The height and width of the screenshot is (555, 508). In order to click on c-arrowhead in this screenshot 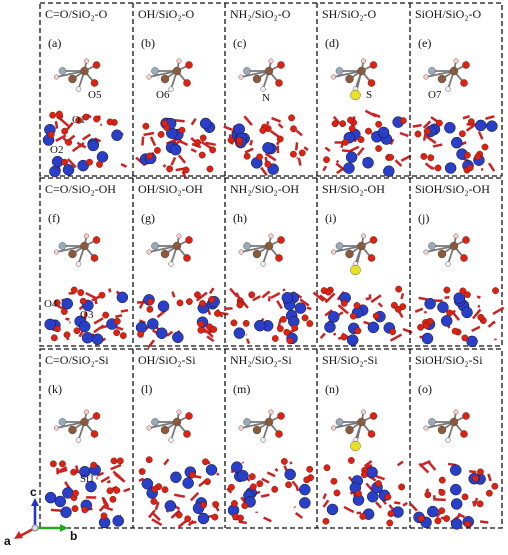, I will do `click(35, 502)`.